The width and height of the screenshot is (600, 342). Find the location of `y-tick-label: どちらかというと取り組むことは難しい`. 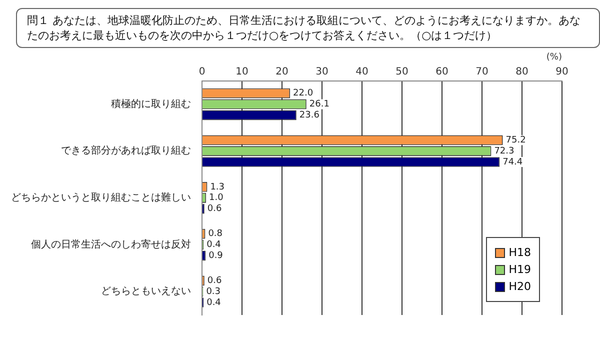

y-tick-label: どちらかというと取り組むことは難しい is located at coordinates (101, 197).